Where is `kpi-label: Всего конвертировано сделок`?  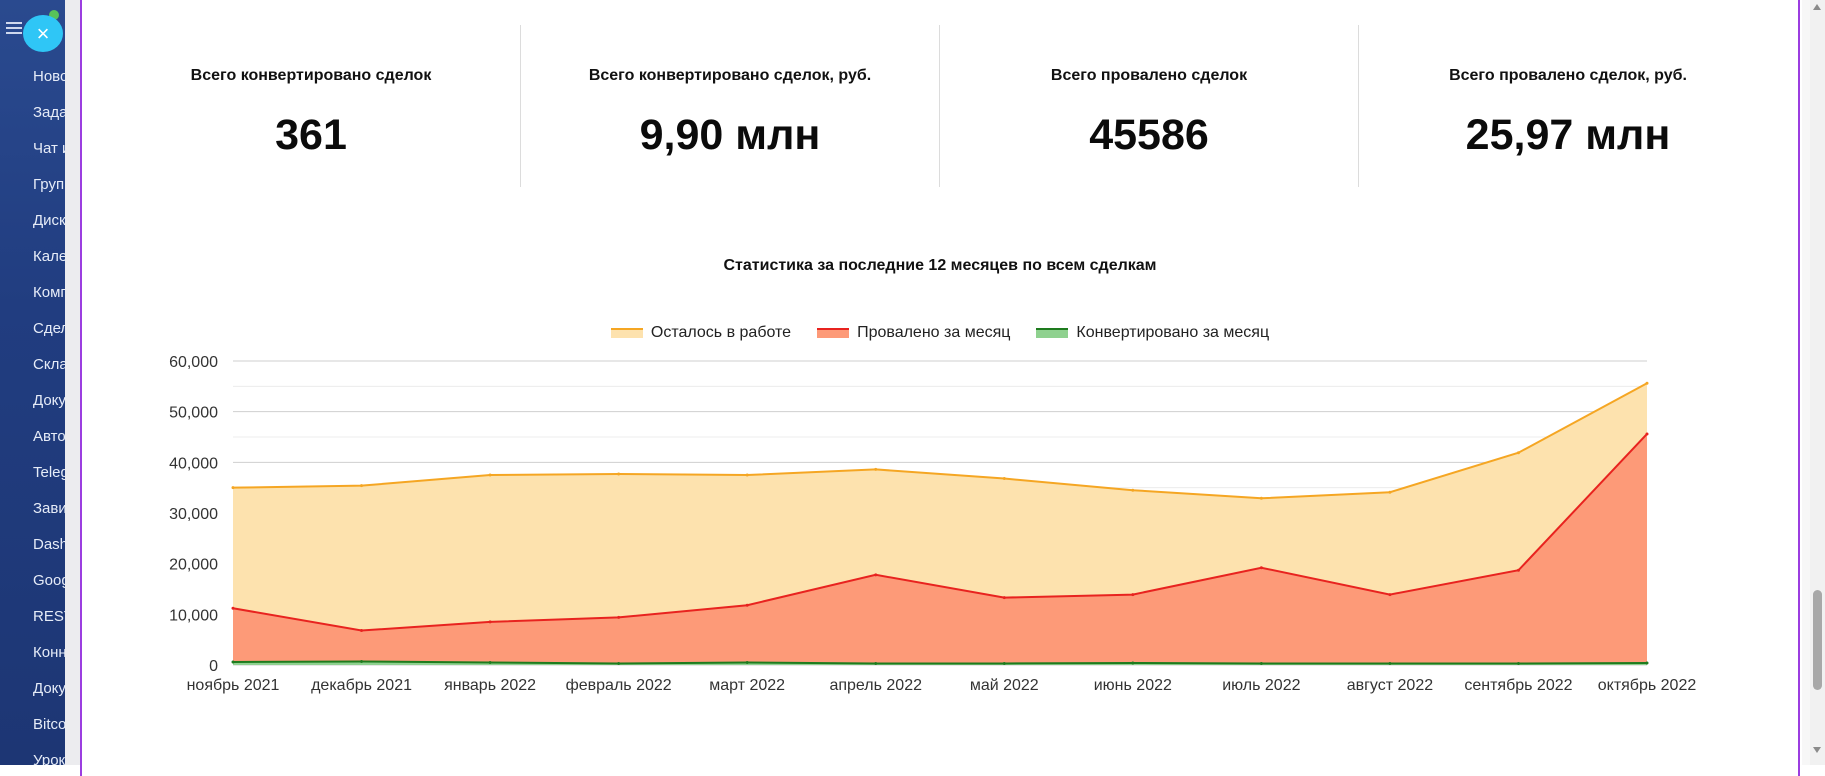
kpi-label: Всего конвертировано сделок is located at coordinates (311, 75).